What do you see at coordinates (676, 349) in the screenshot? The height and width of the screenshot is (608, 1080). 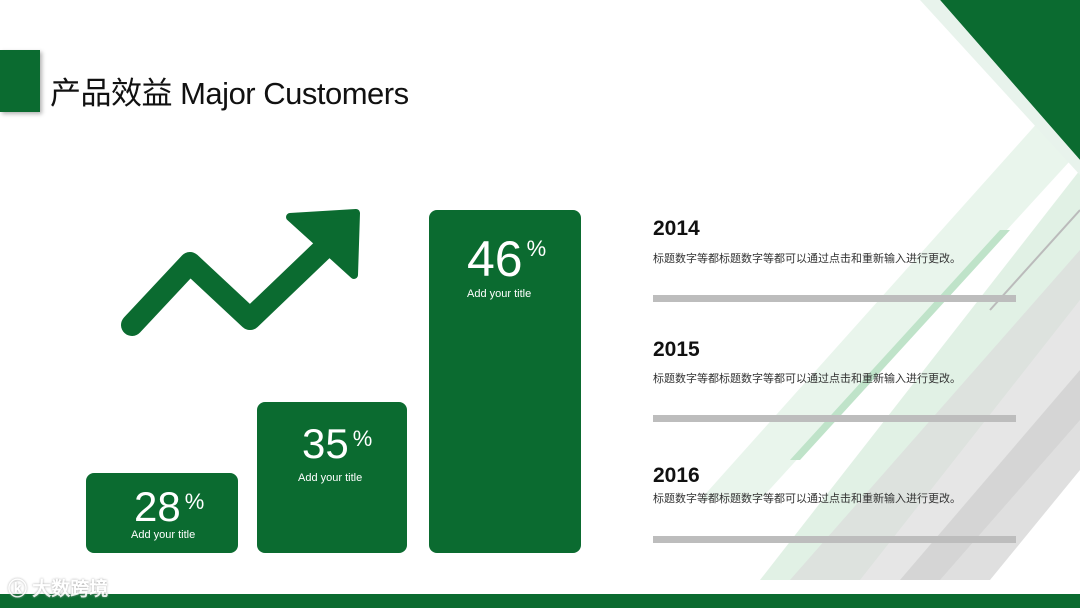 I see `year-2015: 2015` at bounding box center [676, 349].